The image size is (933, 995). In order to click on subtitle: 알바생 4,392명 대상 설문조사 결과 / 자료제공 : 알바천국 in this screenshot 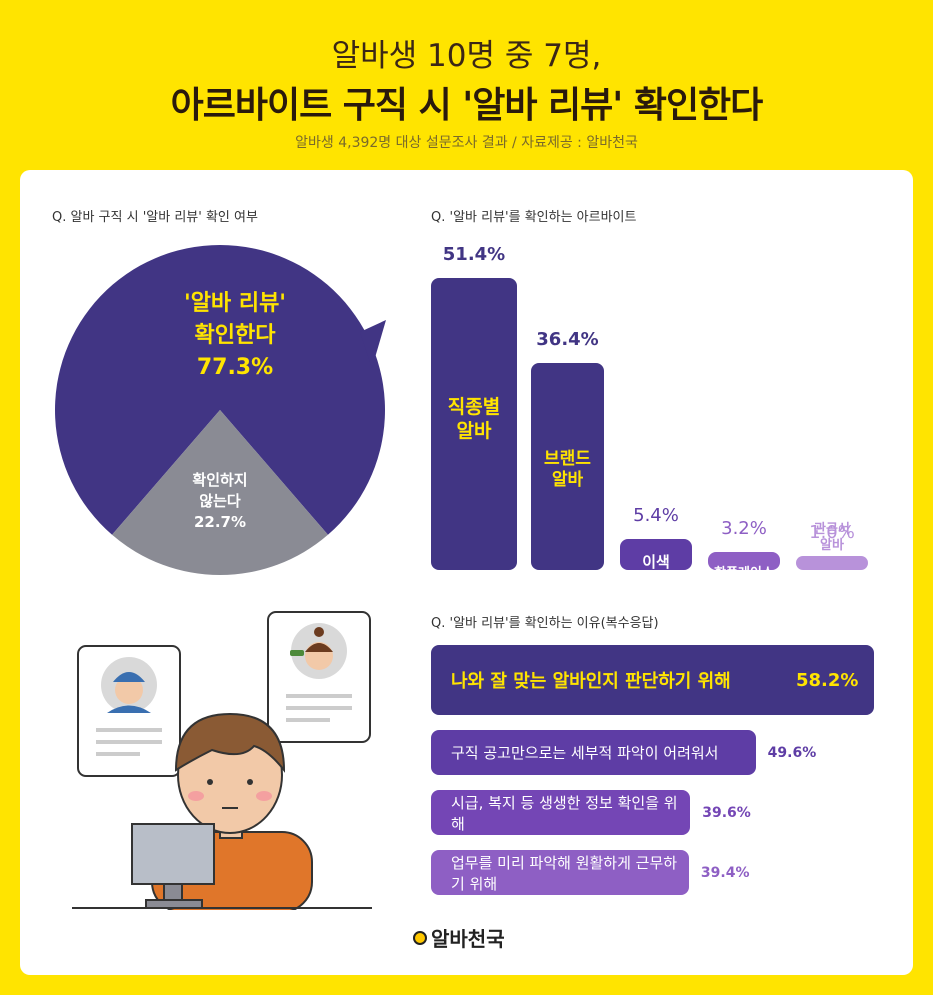, I will do `click(466, 143)`.